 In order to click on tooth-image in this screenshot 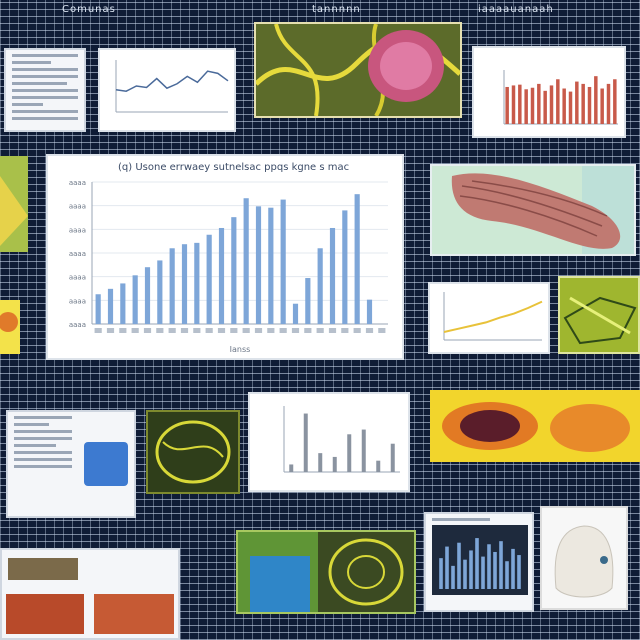, I will do `click(584, 558)`.